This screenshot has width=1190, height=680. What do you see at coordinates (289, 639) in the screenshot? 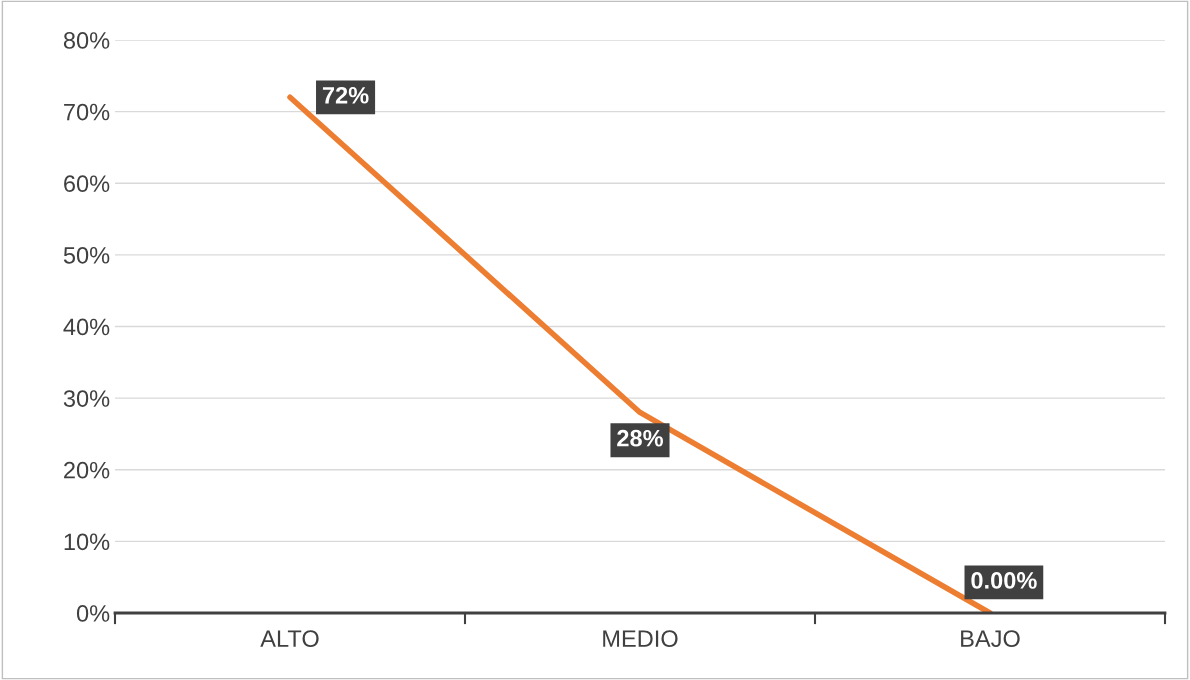
I see `x-tick-label: ALTO` at bounding box center [289, 639].